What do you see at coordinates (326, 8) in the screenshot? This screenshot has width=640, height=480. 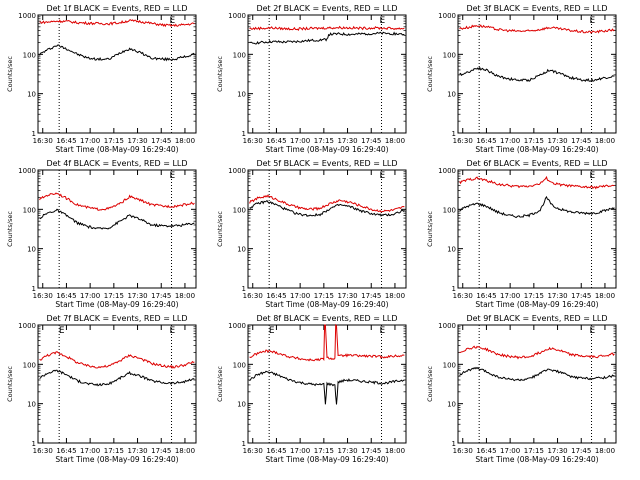 I see `chart-title: Det 2f BLACK = Events, RED = LLD` at bounding box center [326, 8].